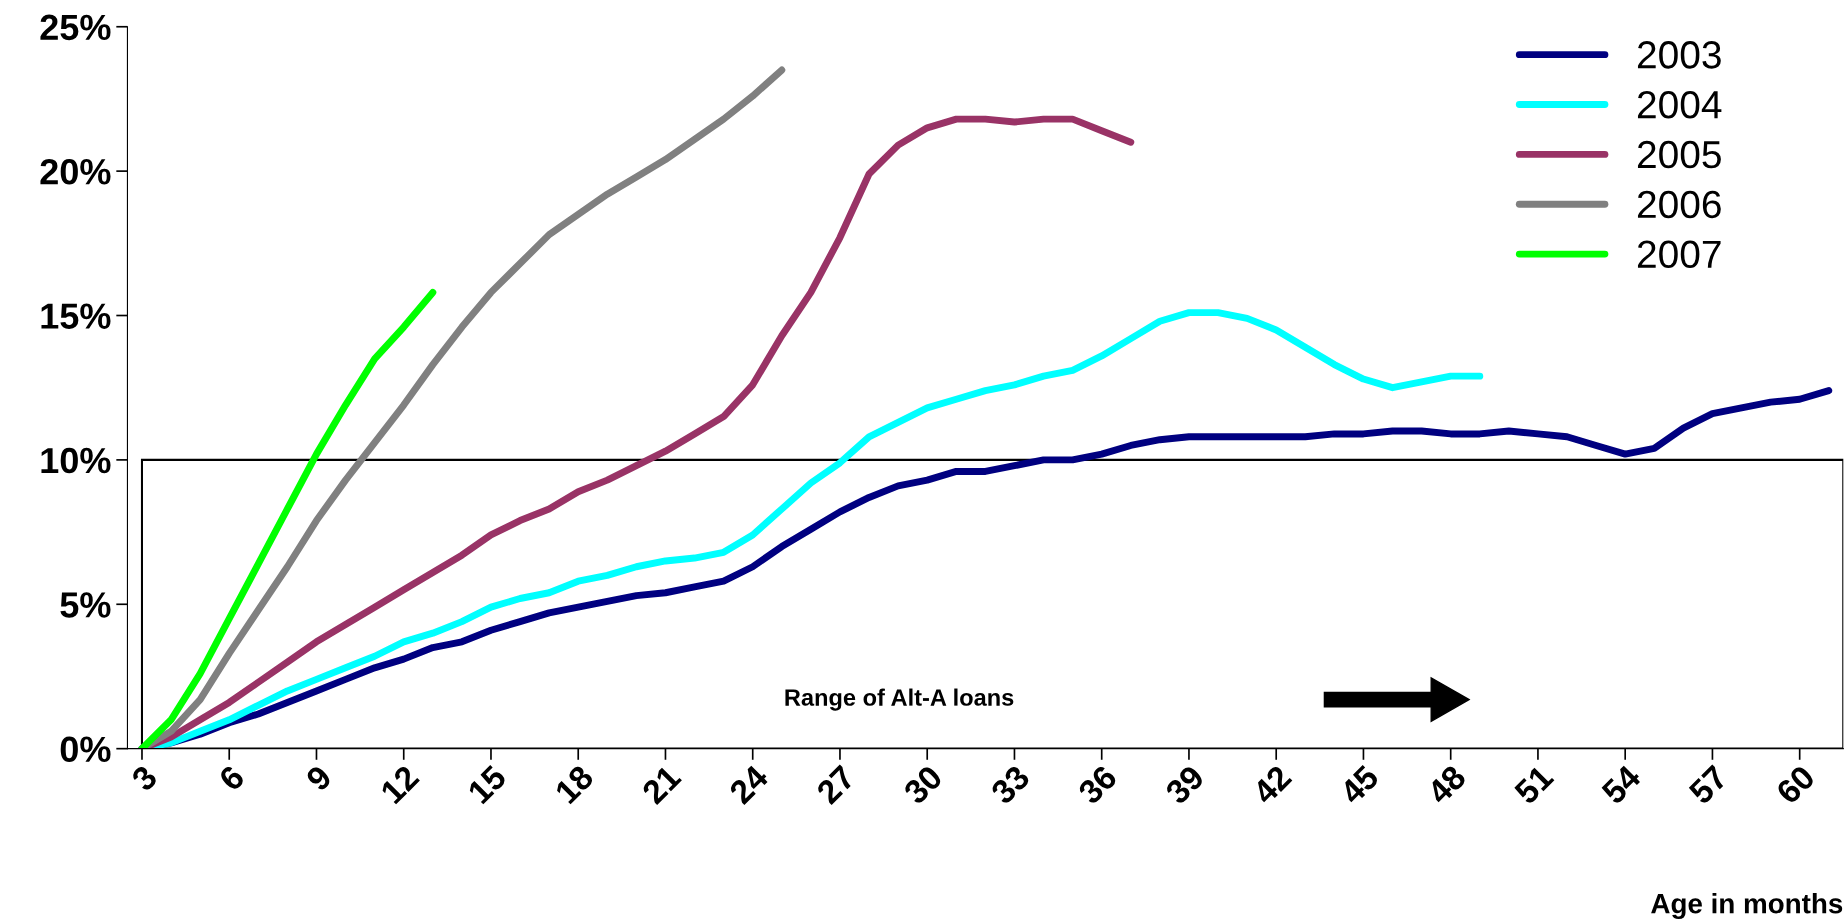 The image size is (1847, 922). What do you see at coordinates (1010, 785) in the screenshot?
I see `x-tick-label: 33` at bounding box center [1010, 785].